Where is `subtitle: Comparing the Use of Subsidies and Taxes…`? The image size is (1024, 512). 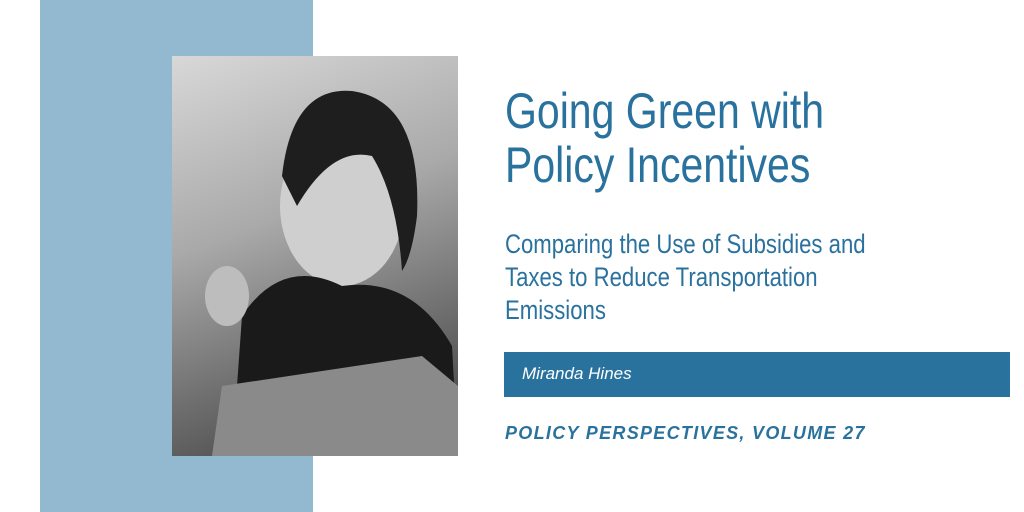 subtitle: Comparing the Use of Subsidies and Taxes… is located at coordinates (685, 277).